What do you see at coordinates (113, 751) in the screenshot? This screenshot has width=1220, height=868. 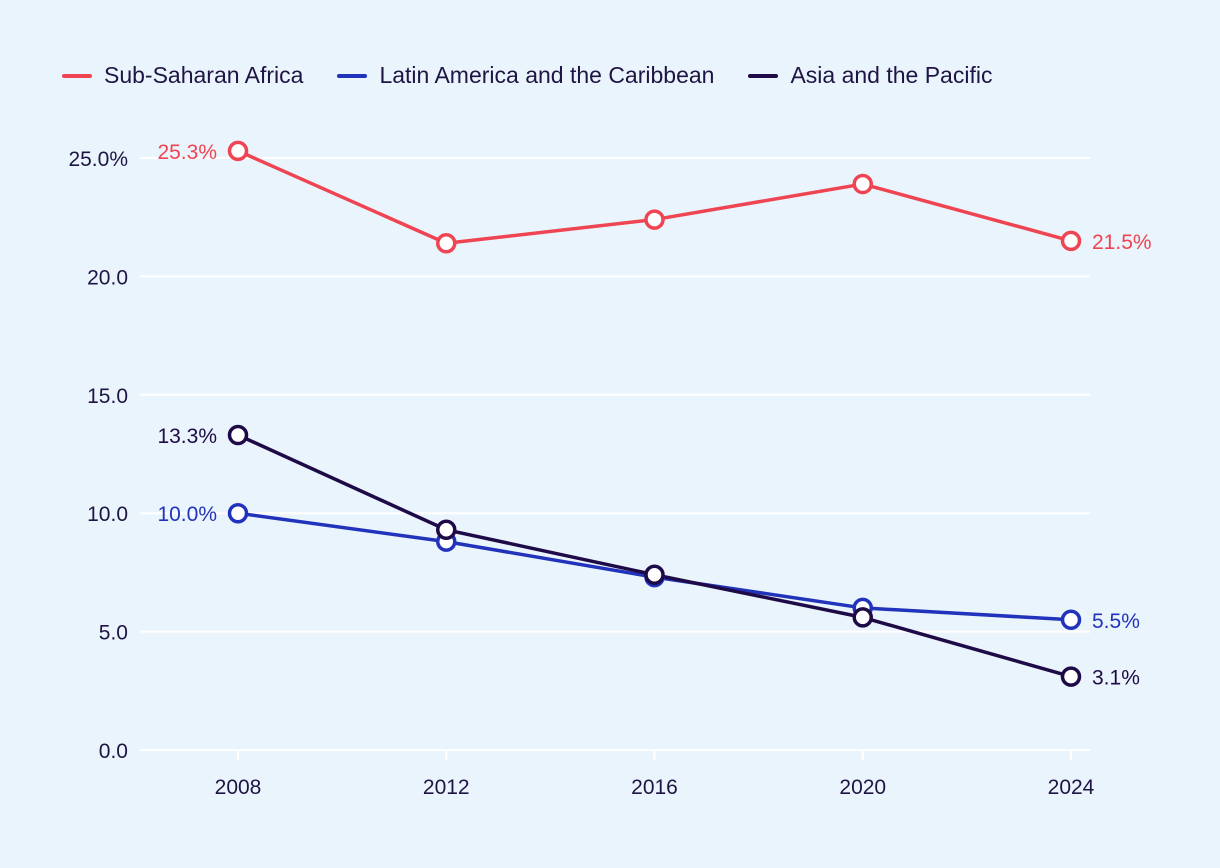 I see `y-tick-label: 0.0` at bounding box center [113, 751].